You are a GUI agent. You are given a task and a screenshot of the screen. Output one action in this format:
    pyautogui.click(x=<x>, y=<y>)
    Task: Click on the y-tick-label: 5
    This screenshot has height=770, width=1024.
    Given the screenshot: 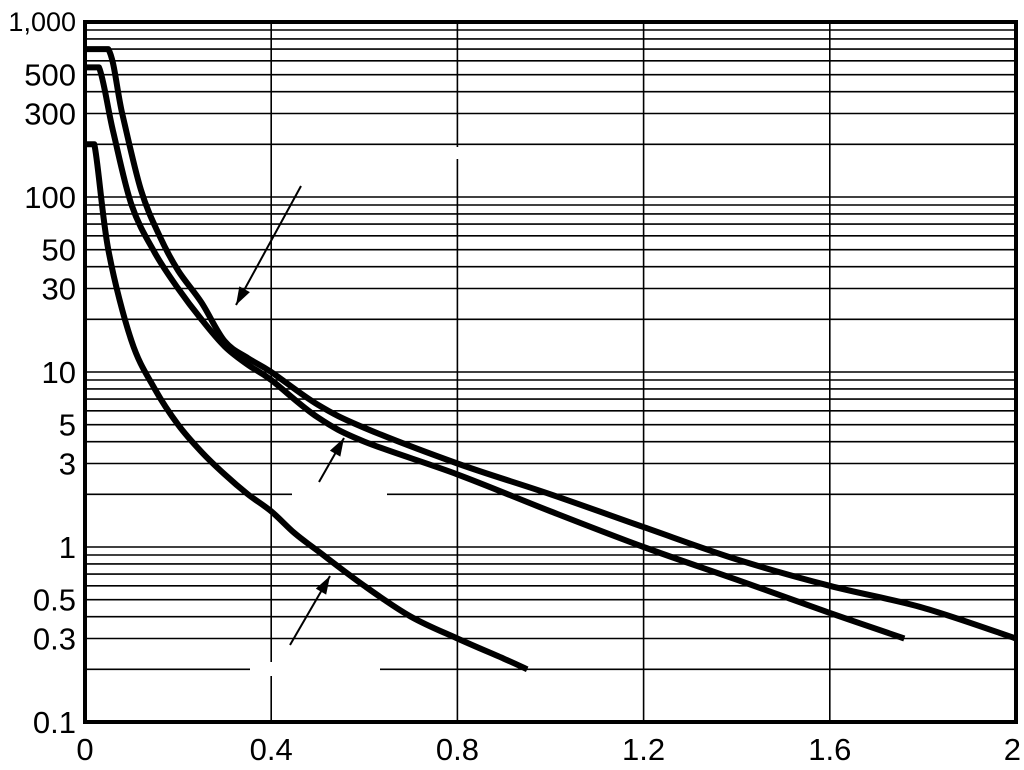 What is the action you would take?
    pyautogui.click(x=67, y=425)
    